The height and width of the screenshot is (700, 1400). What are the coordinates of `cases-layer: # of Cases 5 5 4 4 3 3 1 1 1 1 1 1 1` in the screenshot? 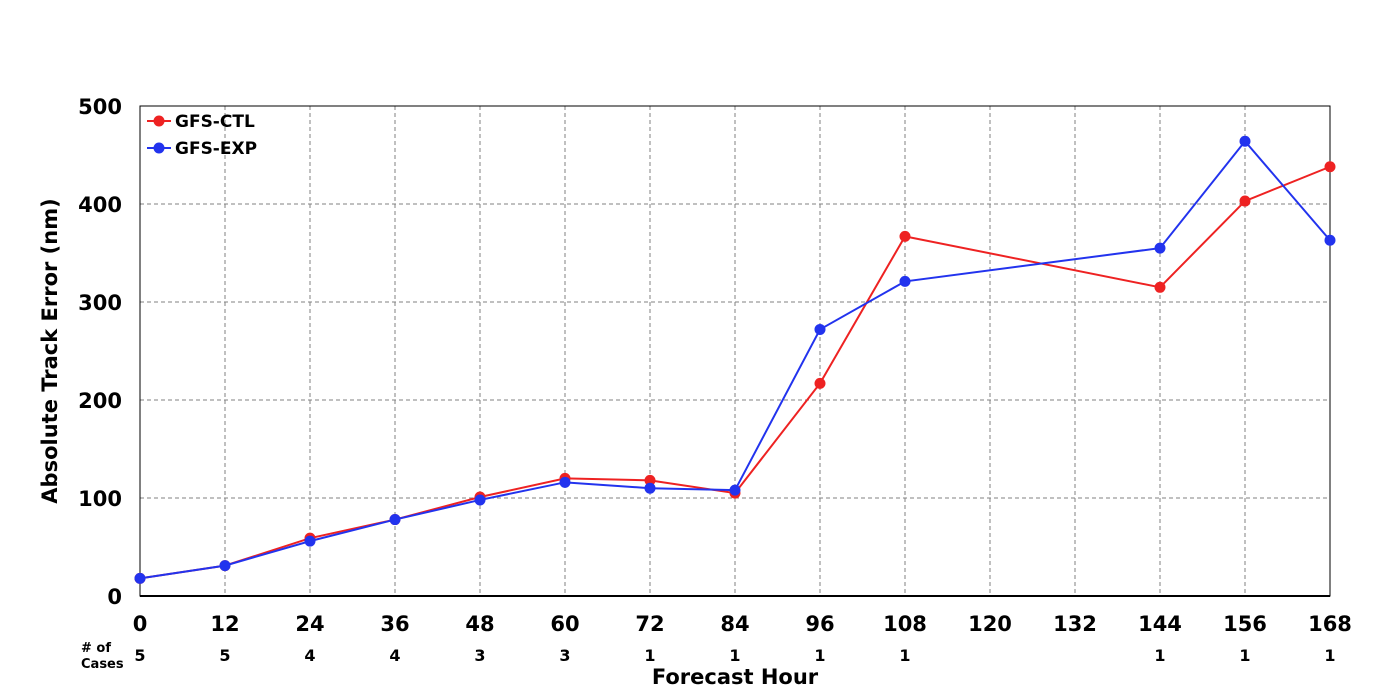 It's located at (708, 656).